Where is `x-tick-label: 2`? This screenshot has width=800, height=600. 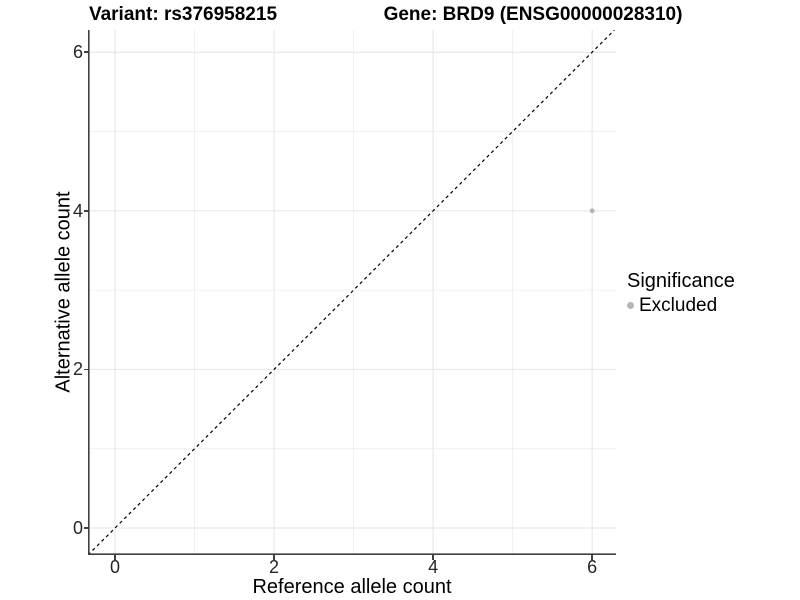 x-tick-label: 2 is located at coordinates (274, 567).